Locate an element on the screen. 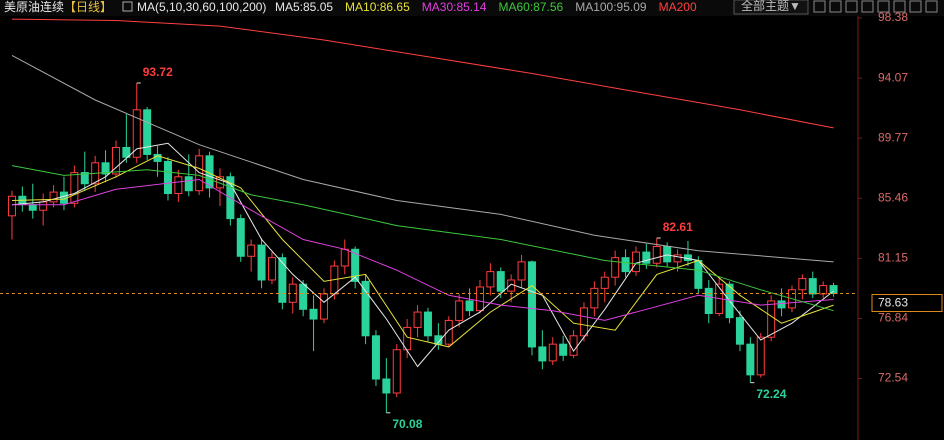 The image size is (944, 440). theme-button is located at coordinates (771, 7).